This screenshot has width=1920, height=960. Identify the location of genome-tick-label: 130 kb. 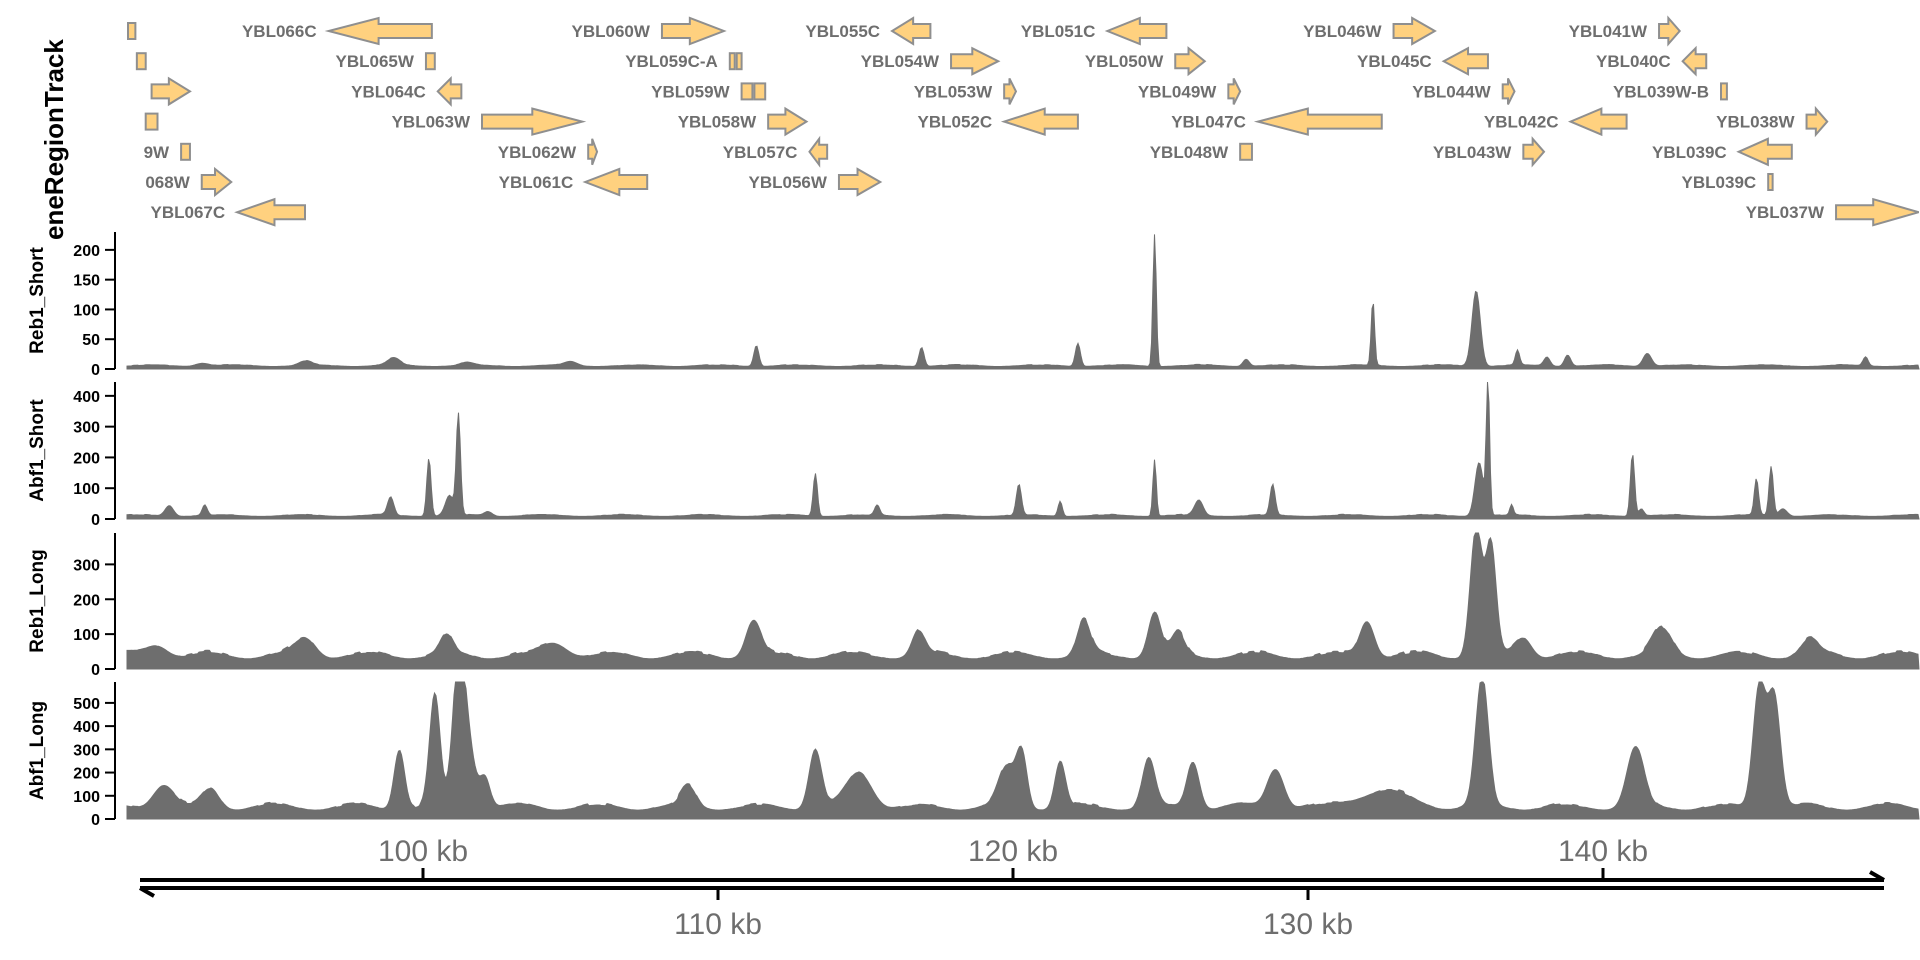
(1308, 924).